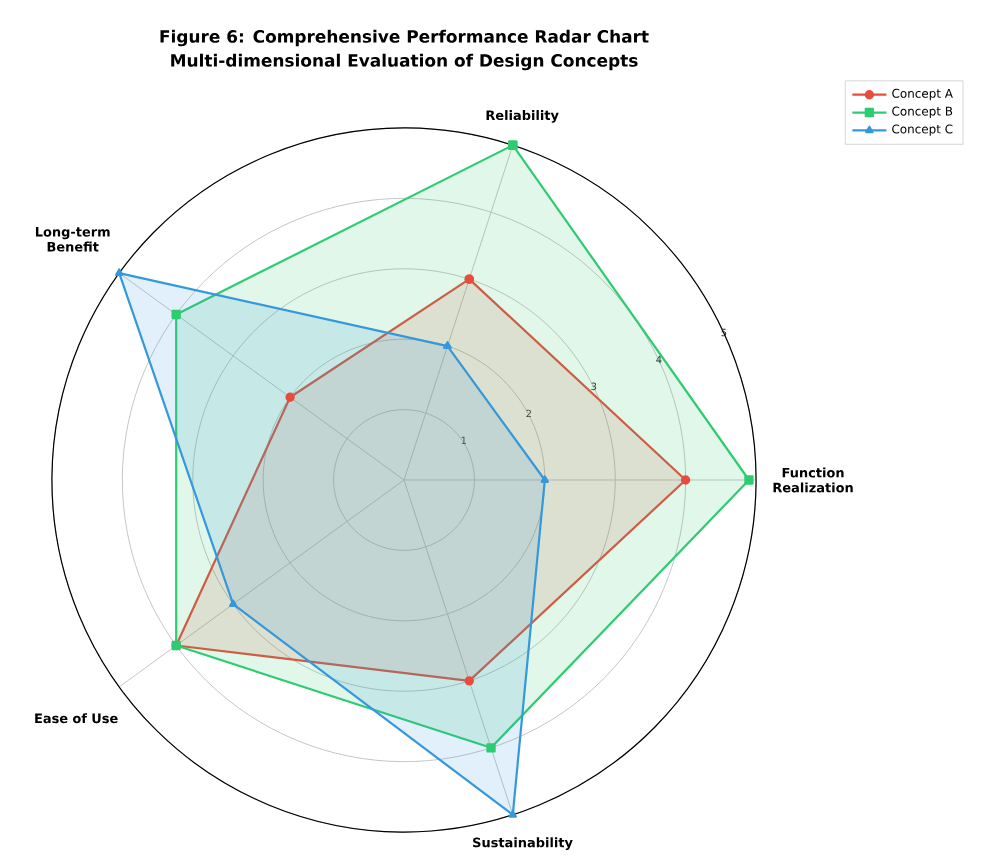 This screenshot has width=1008, height=864. I want to click on chart-title: Figure 6: Comprehensive Performance Radar Chart, so click(404, 38).